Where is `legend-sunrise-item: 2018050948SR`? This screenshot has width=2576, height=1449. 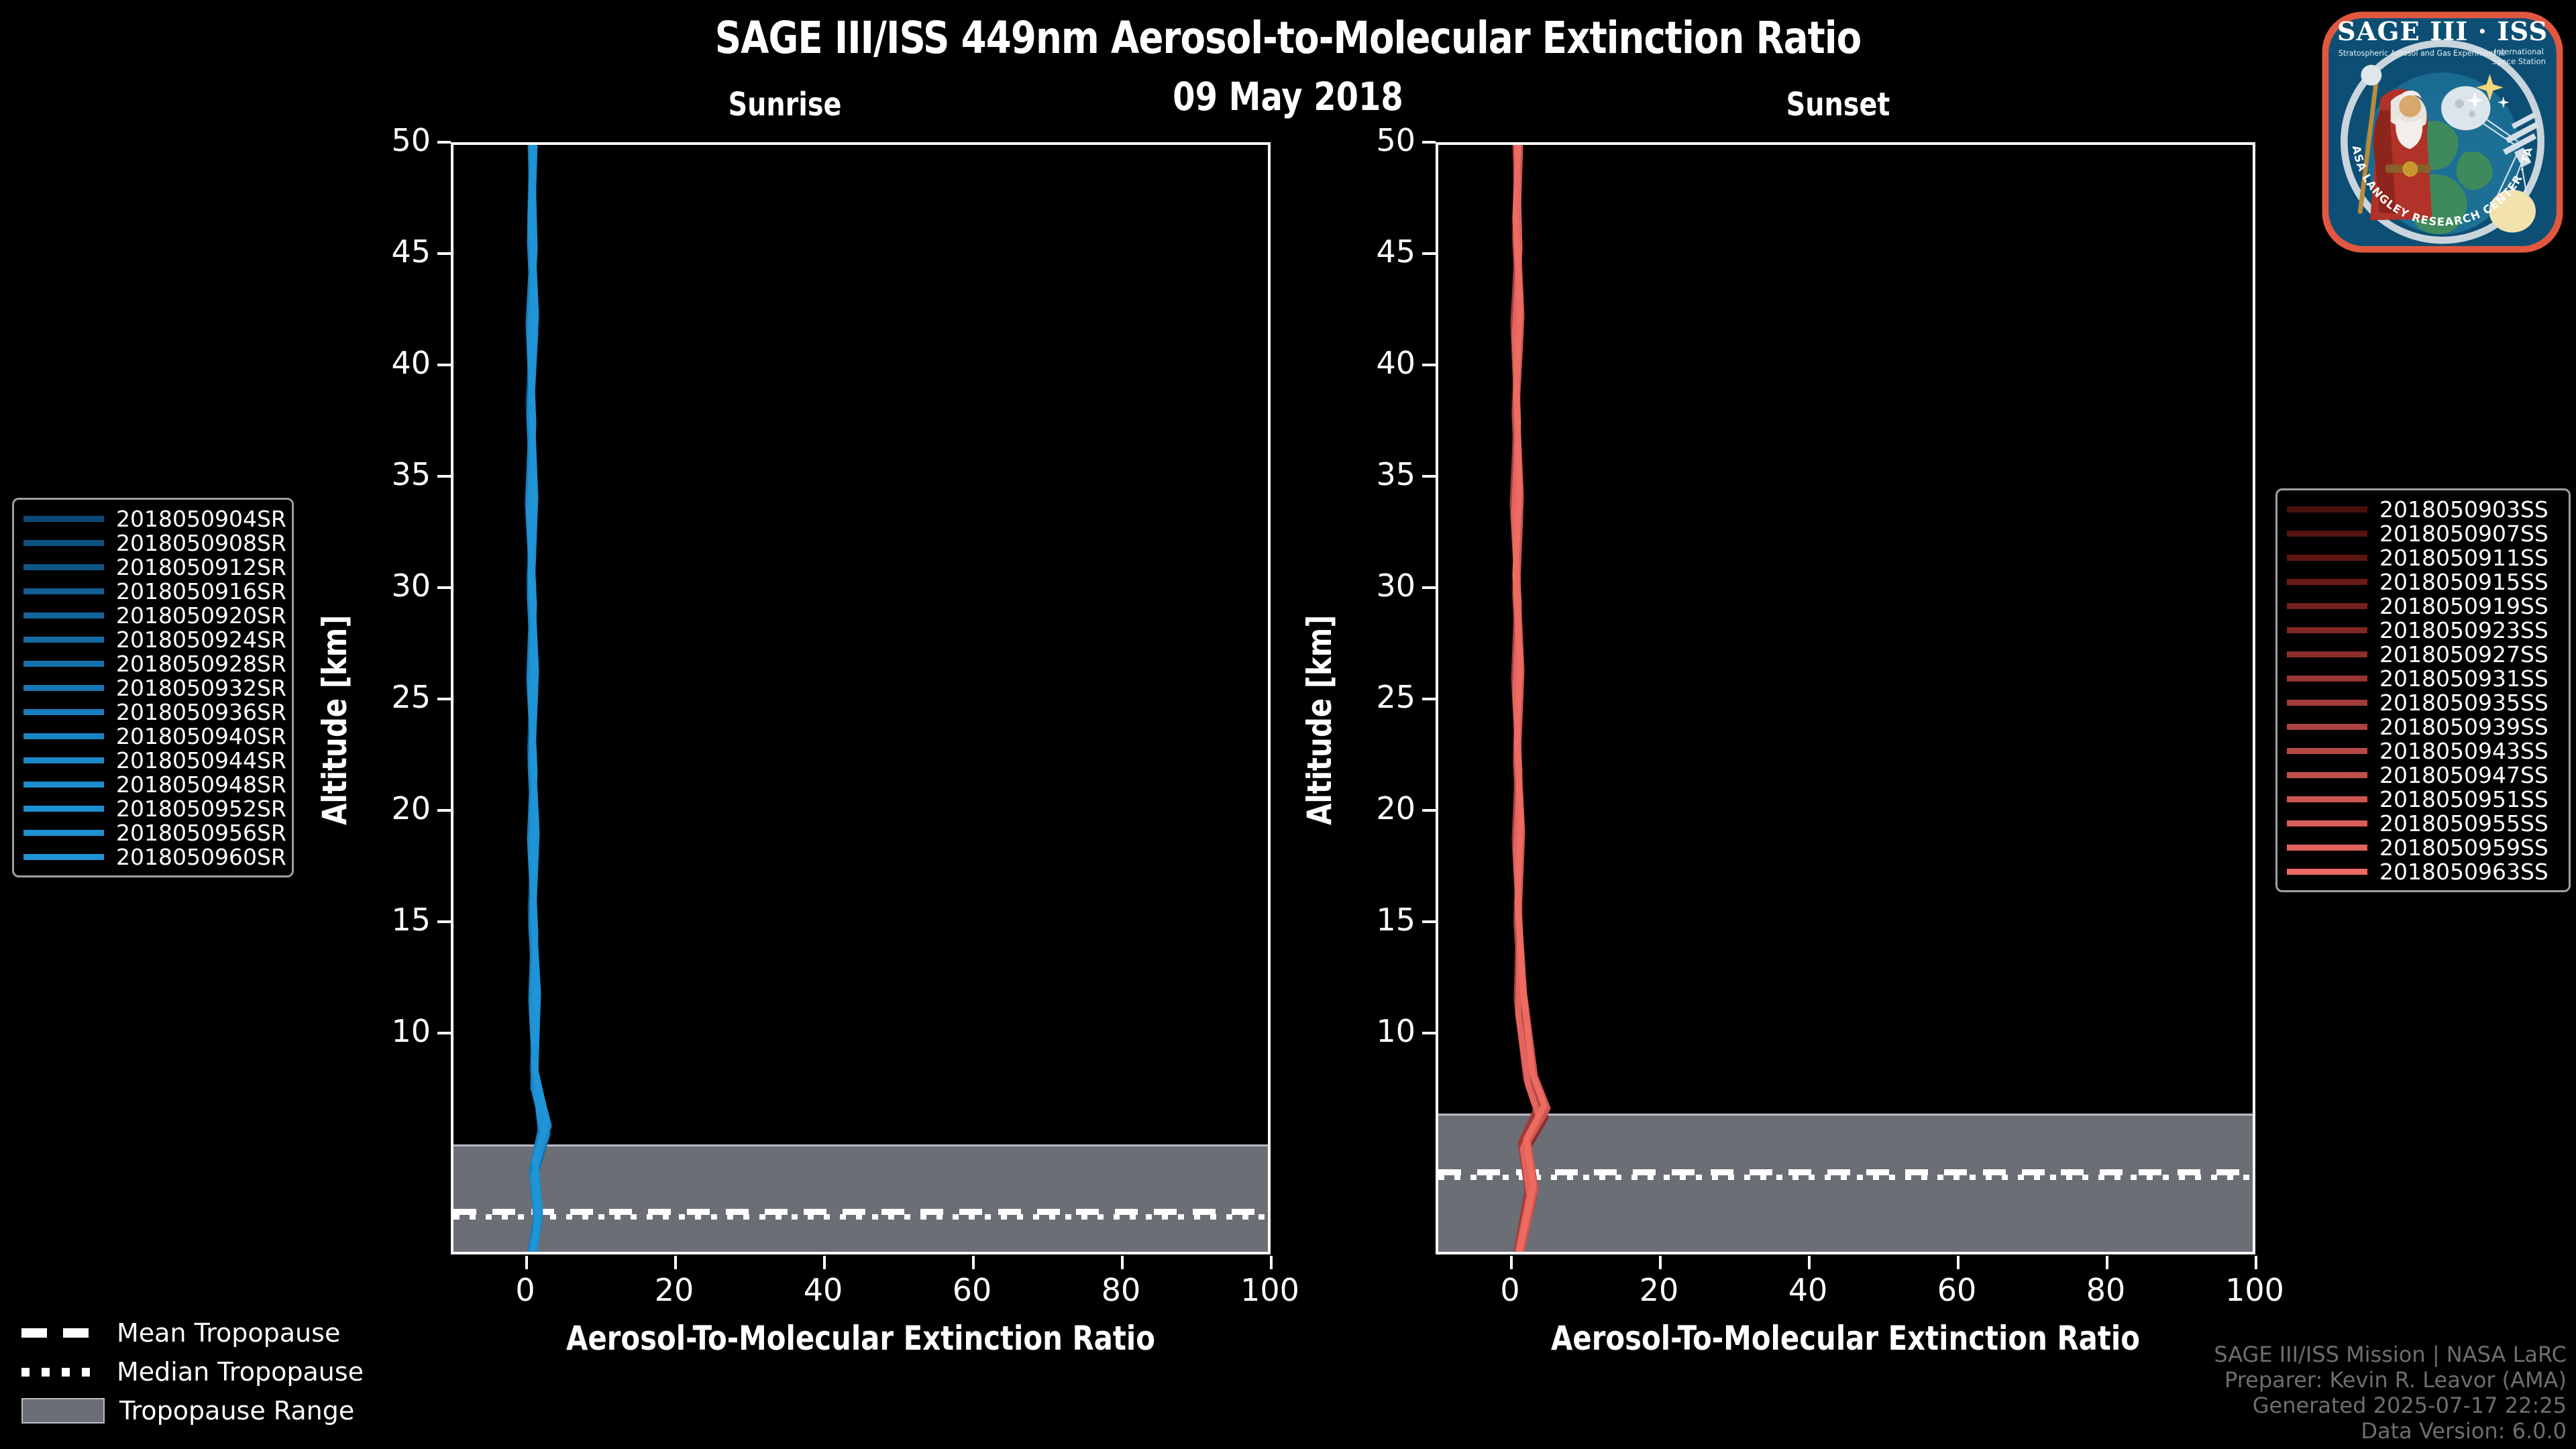 legend-sunrise-item: 2018050948SR is located at coordinates (154, 784).